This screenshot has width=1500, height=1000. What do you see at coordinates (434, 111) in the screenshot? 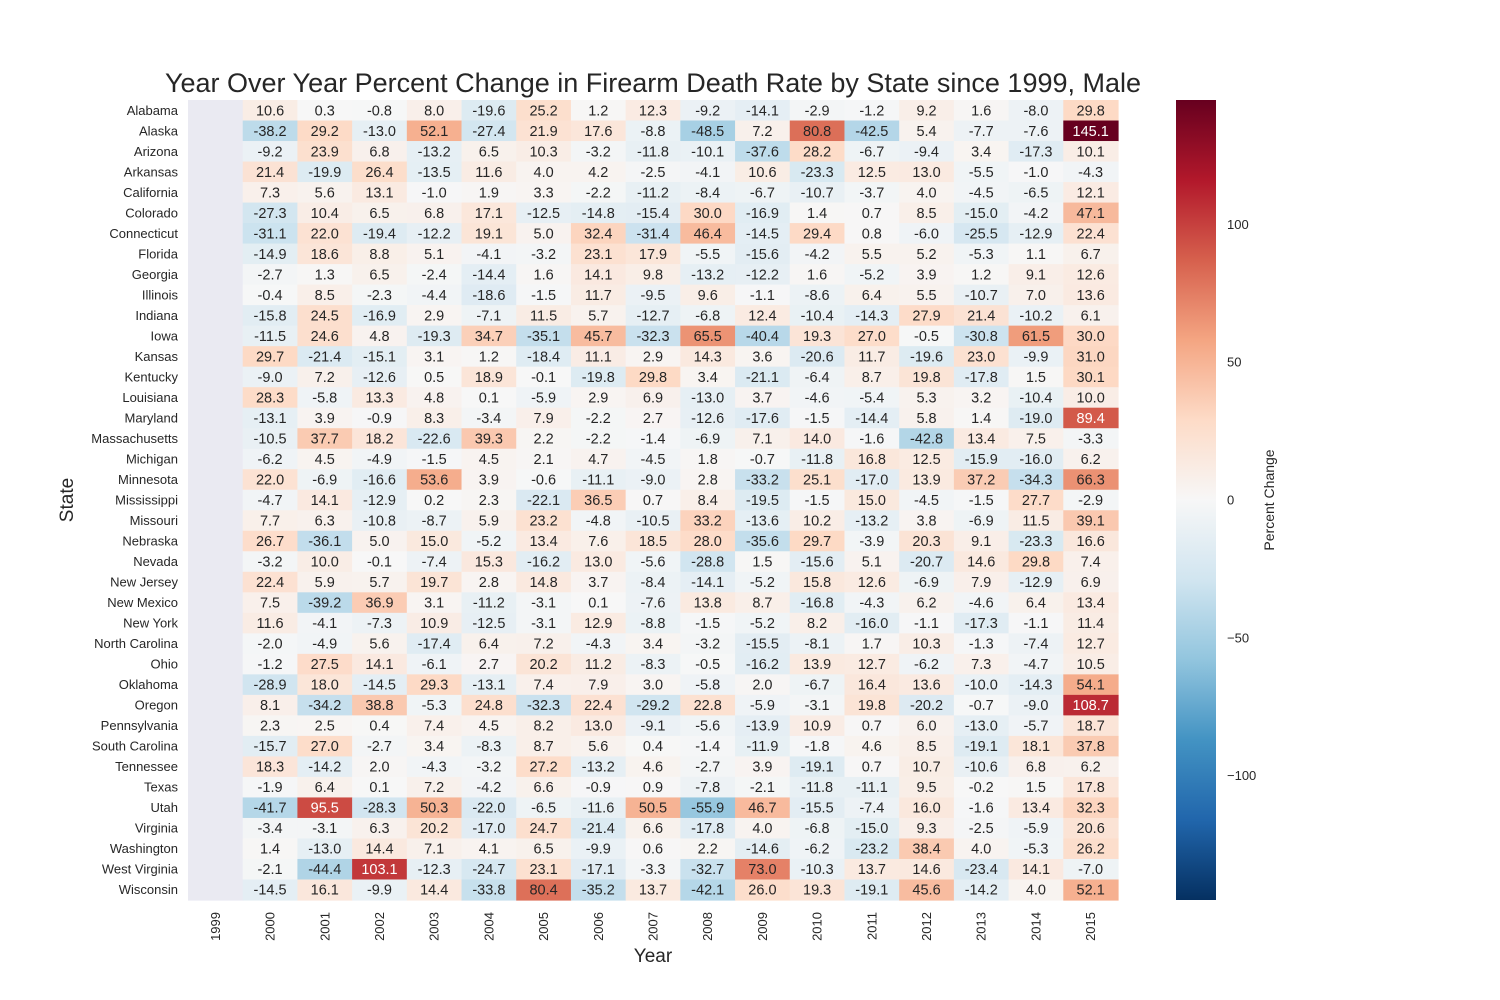
I see `cell-value: 8.0` at bounding box center [434, 111].